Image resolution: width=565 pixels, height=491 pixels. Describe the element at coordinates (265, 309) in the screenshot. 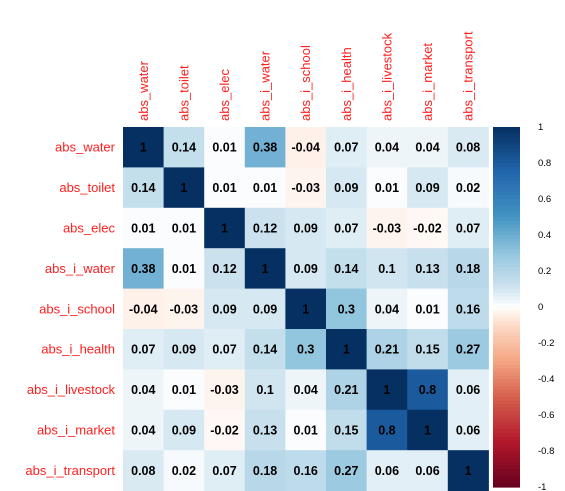

I see `cell-abs_i_school-abs_i_water` at that location.